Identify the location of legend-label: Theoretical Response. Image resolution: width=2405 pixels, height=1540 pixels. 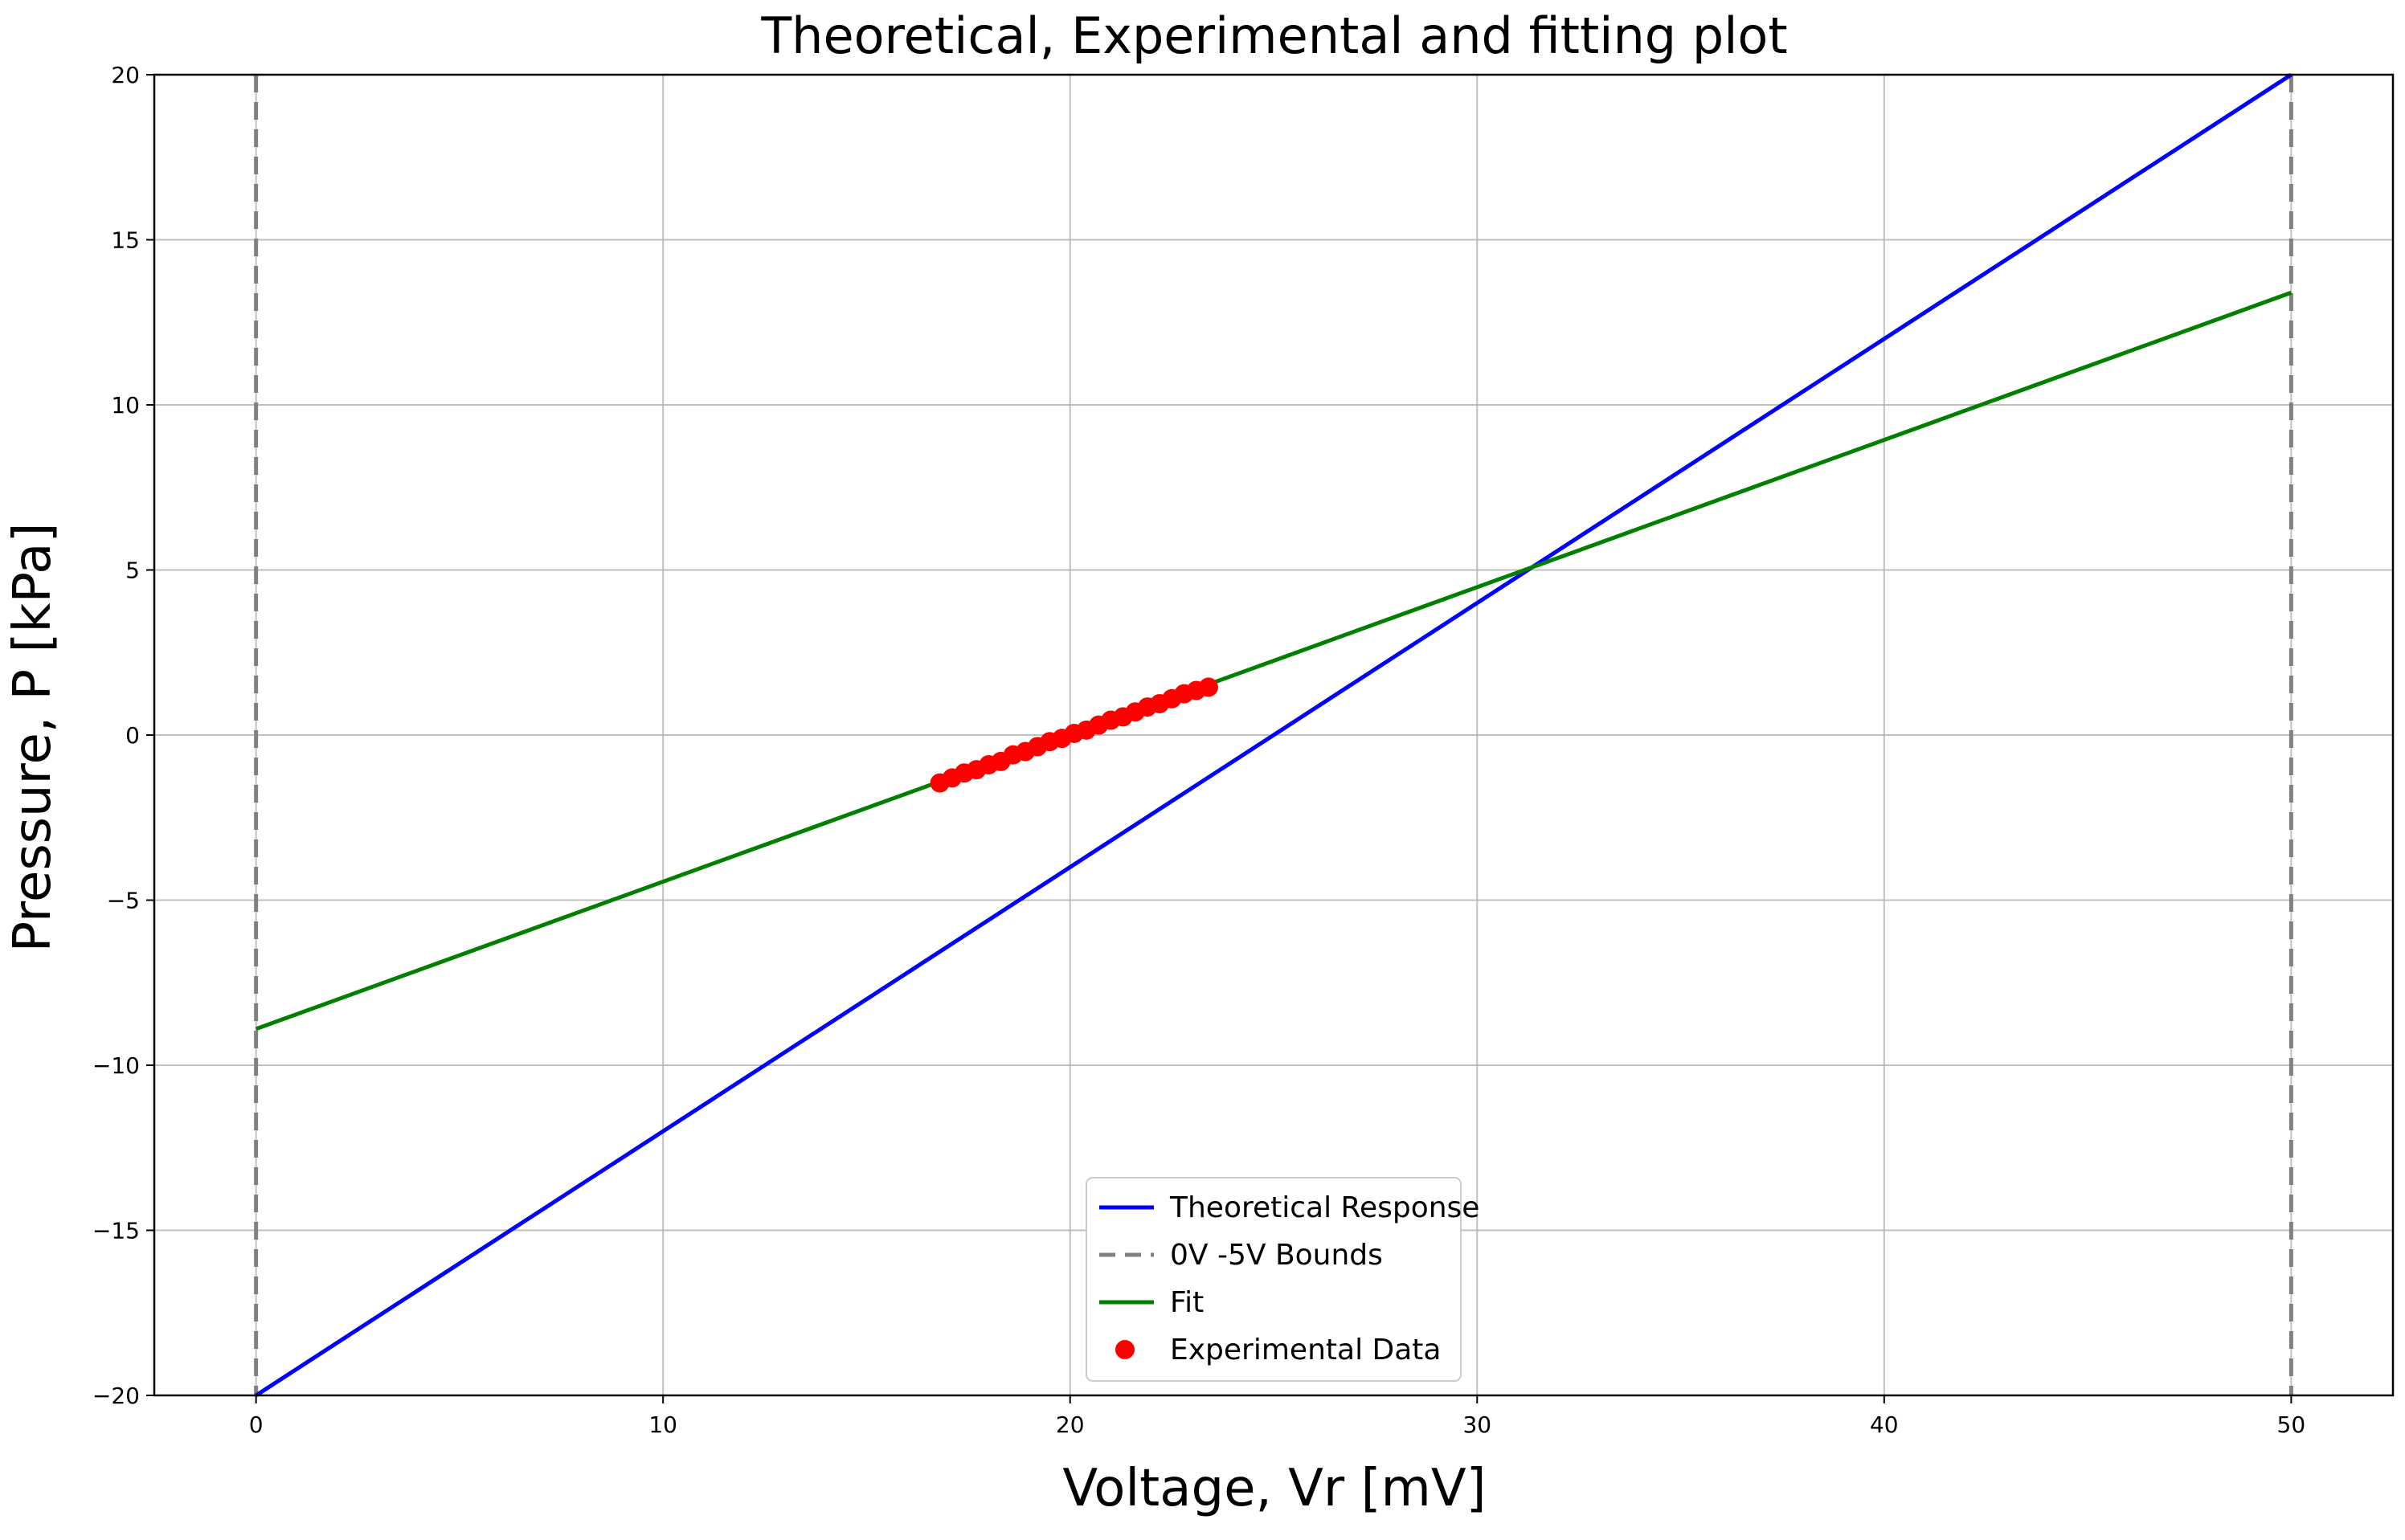
(1324, 1207).